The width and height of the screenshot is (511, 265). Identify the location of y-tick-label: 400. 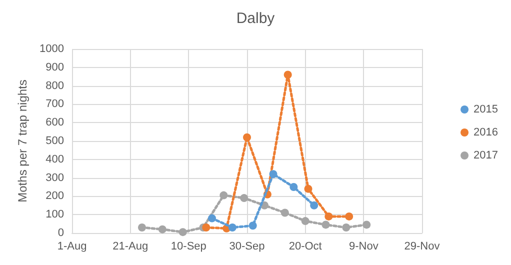
(55, 159).